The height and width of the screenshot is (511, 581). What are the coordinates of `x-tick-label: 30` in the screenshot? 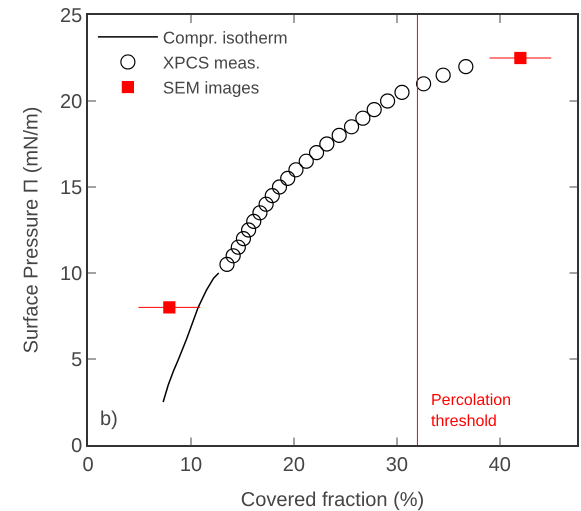 It's located at (397, 465).